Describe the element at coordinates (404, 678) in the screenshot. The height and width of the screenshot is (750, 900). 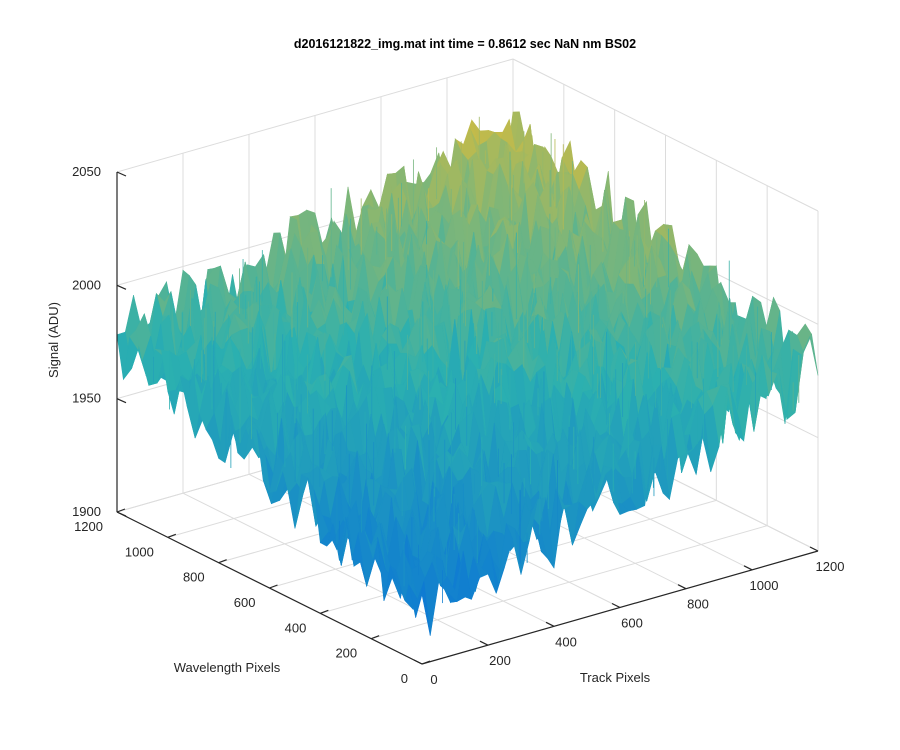
I see `y-tick-label: 0` at that location.